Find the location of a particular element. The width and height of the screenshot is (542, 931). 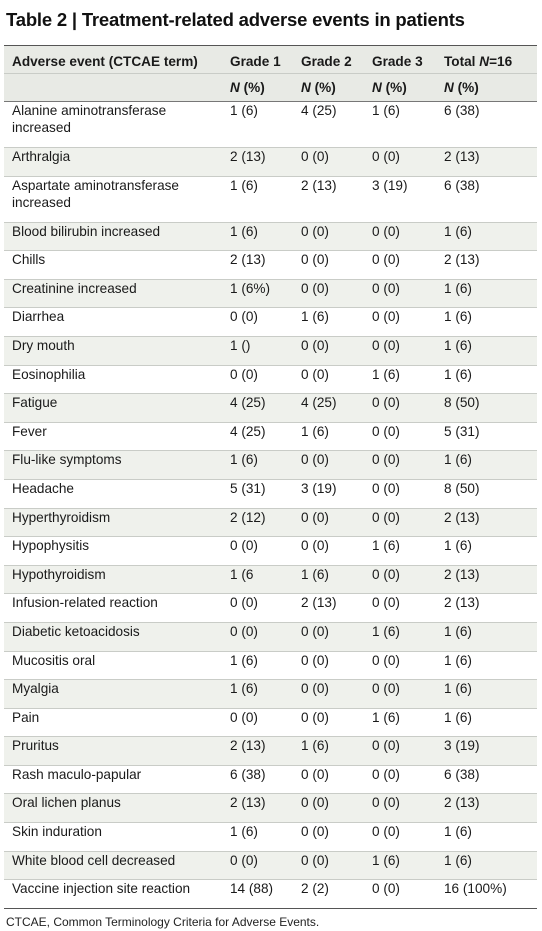

table-row: Myalgia 1 (6) 0 (0) 0 (0) 1 (6) is located at coordinates (270, 694).